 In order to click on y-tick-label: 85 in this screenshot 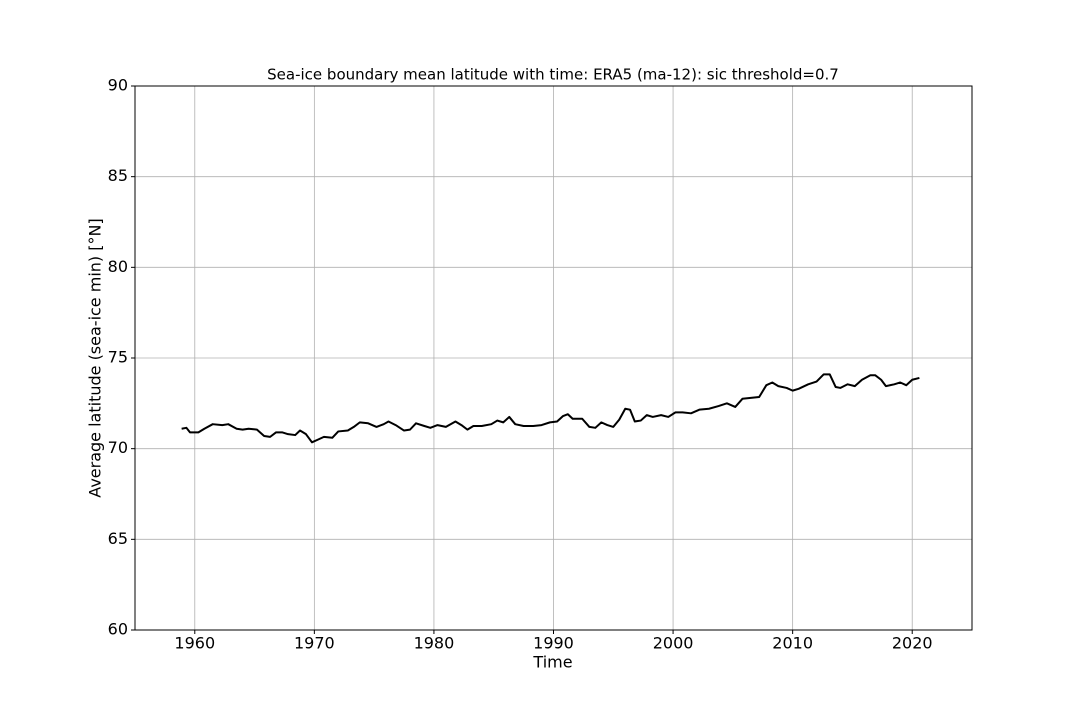, I will do `click(118, 175)`.